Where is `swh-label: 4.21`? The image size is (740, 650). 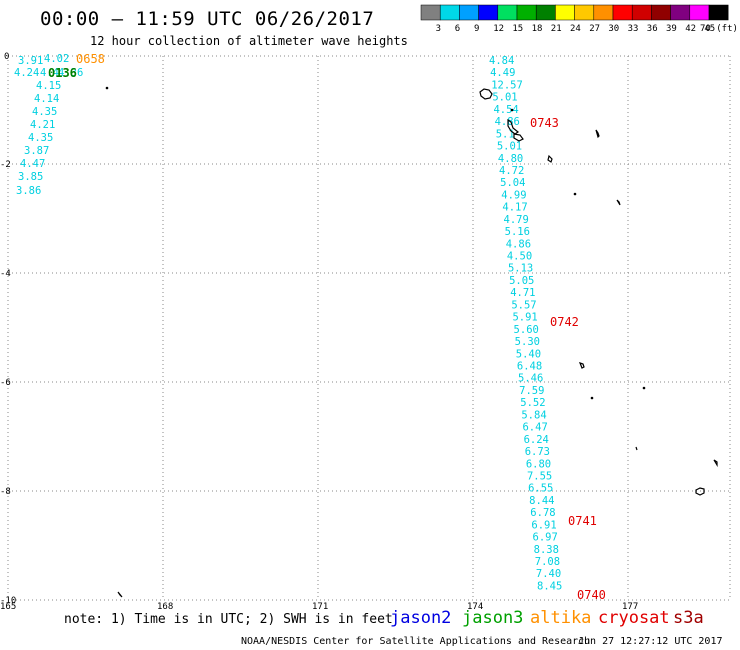
swh-label: 4.21 is located at coordinates (42, 125).